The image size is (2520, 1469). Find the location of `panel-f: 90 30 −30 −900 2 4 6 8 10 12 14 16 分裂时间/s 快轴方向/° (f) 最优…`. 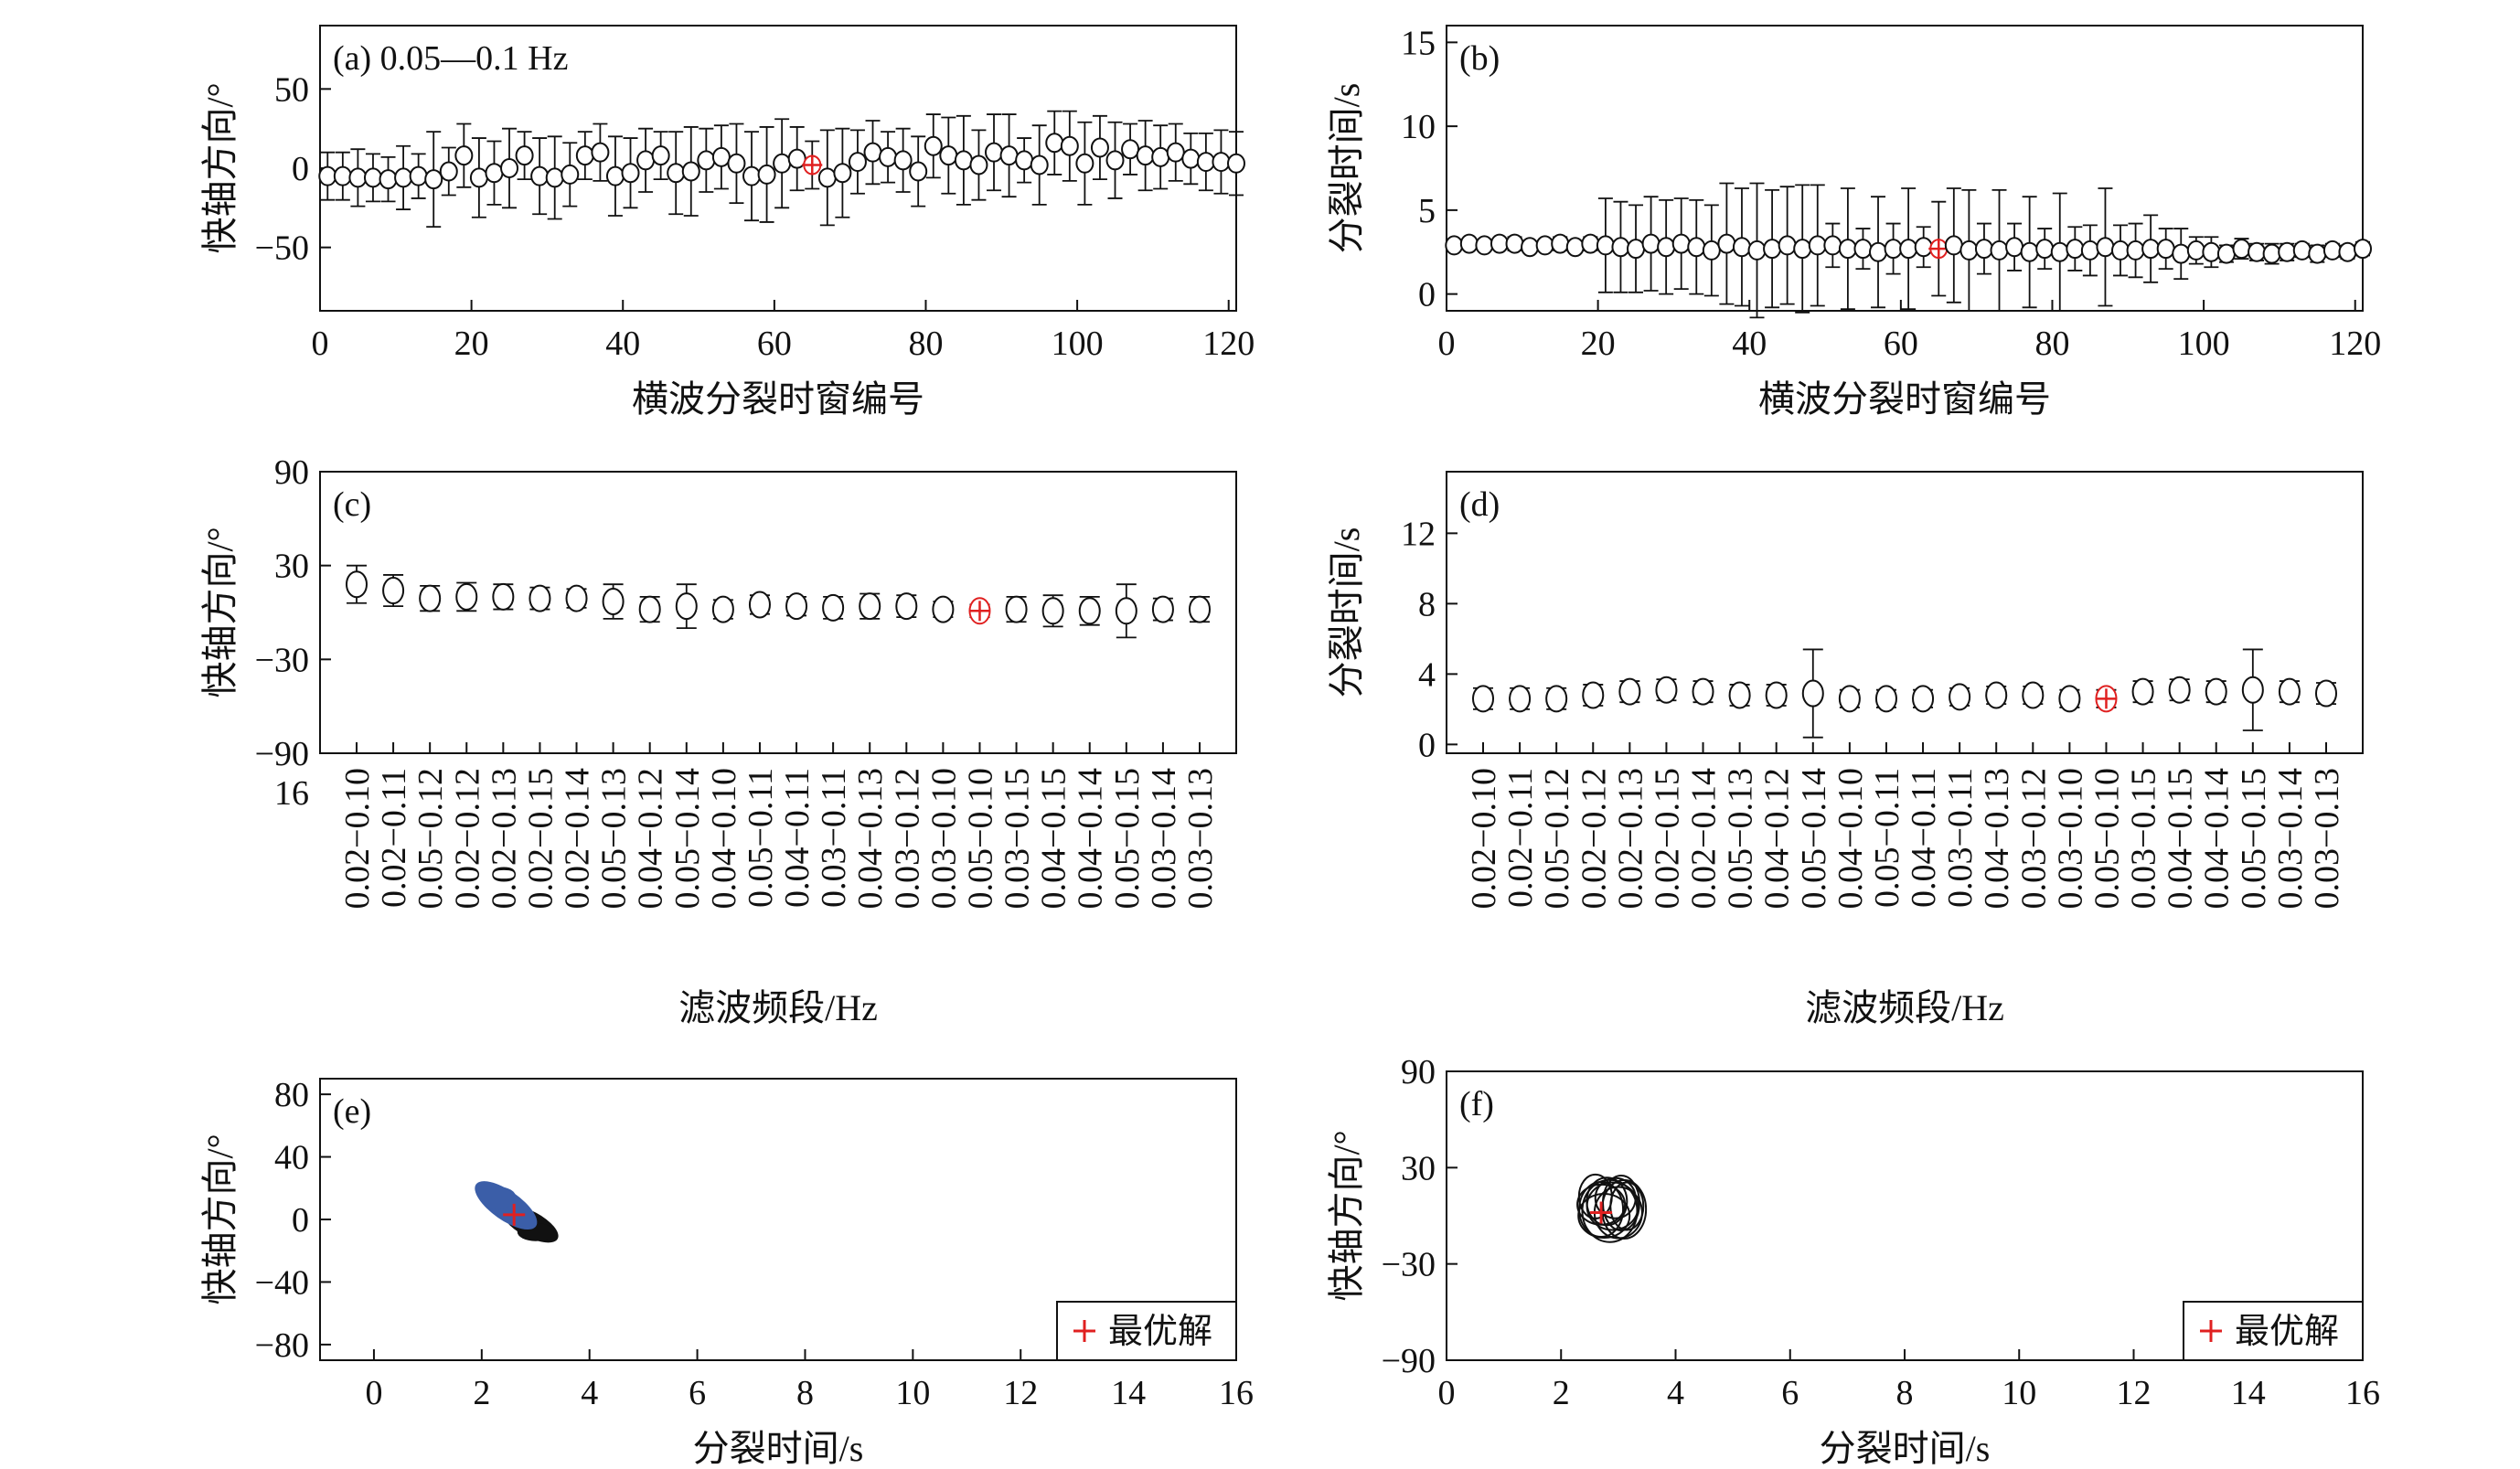

panel-f: 90 30 −30 −900 2 4 6 8 10 12 14 16 分裂时间/s 快轴方向/° (f) 最优… is located at coordinates (1853, 1261).